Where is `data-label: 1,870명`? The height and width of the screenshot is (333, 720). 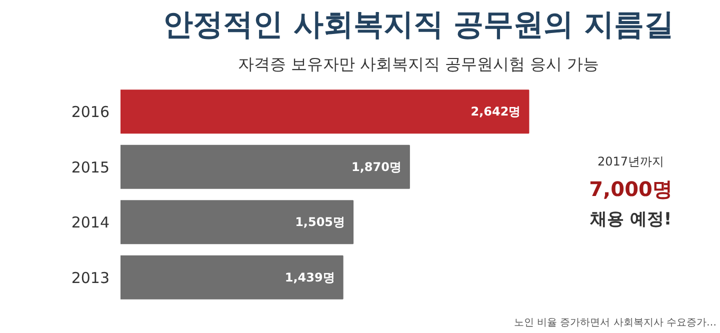
data-label: 1,870명 is located at coordinates (376, 167).